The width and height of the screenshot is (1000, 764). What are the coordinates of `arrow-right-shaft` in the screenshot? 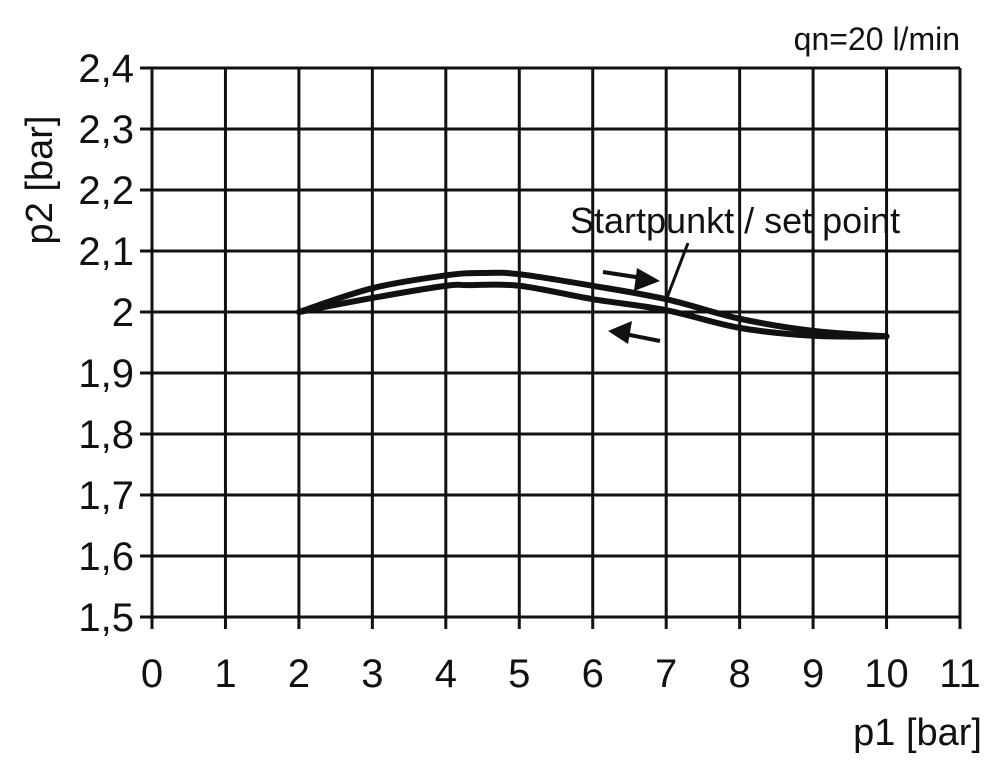 It's located at (622, 275).